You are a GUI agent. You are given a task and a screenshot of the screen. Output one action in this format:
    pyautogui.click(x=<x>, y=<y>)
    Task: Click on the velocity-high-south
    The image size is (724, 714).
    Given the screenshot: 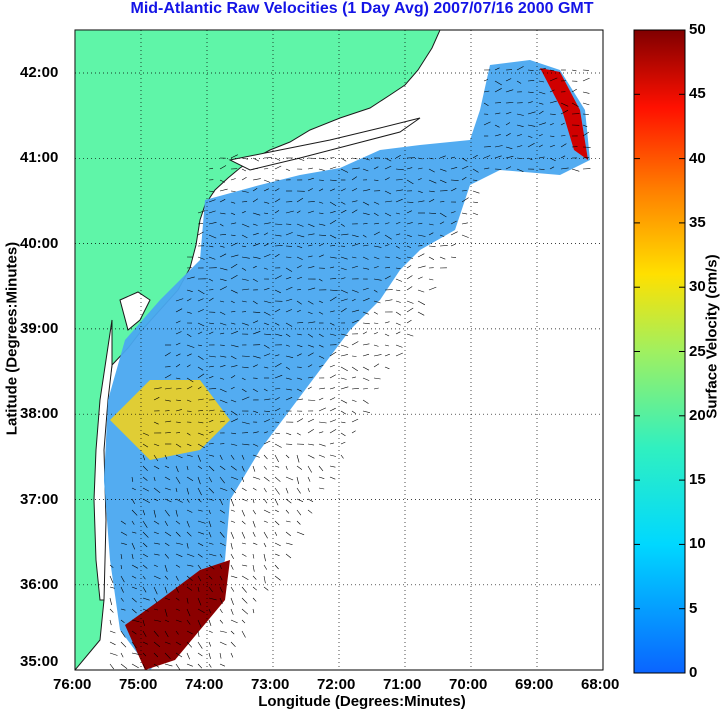 What is the action you would take?
    pyautogui.click(x=177, y=615)
    